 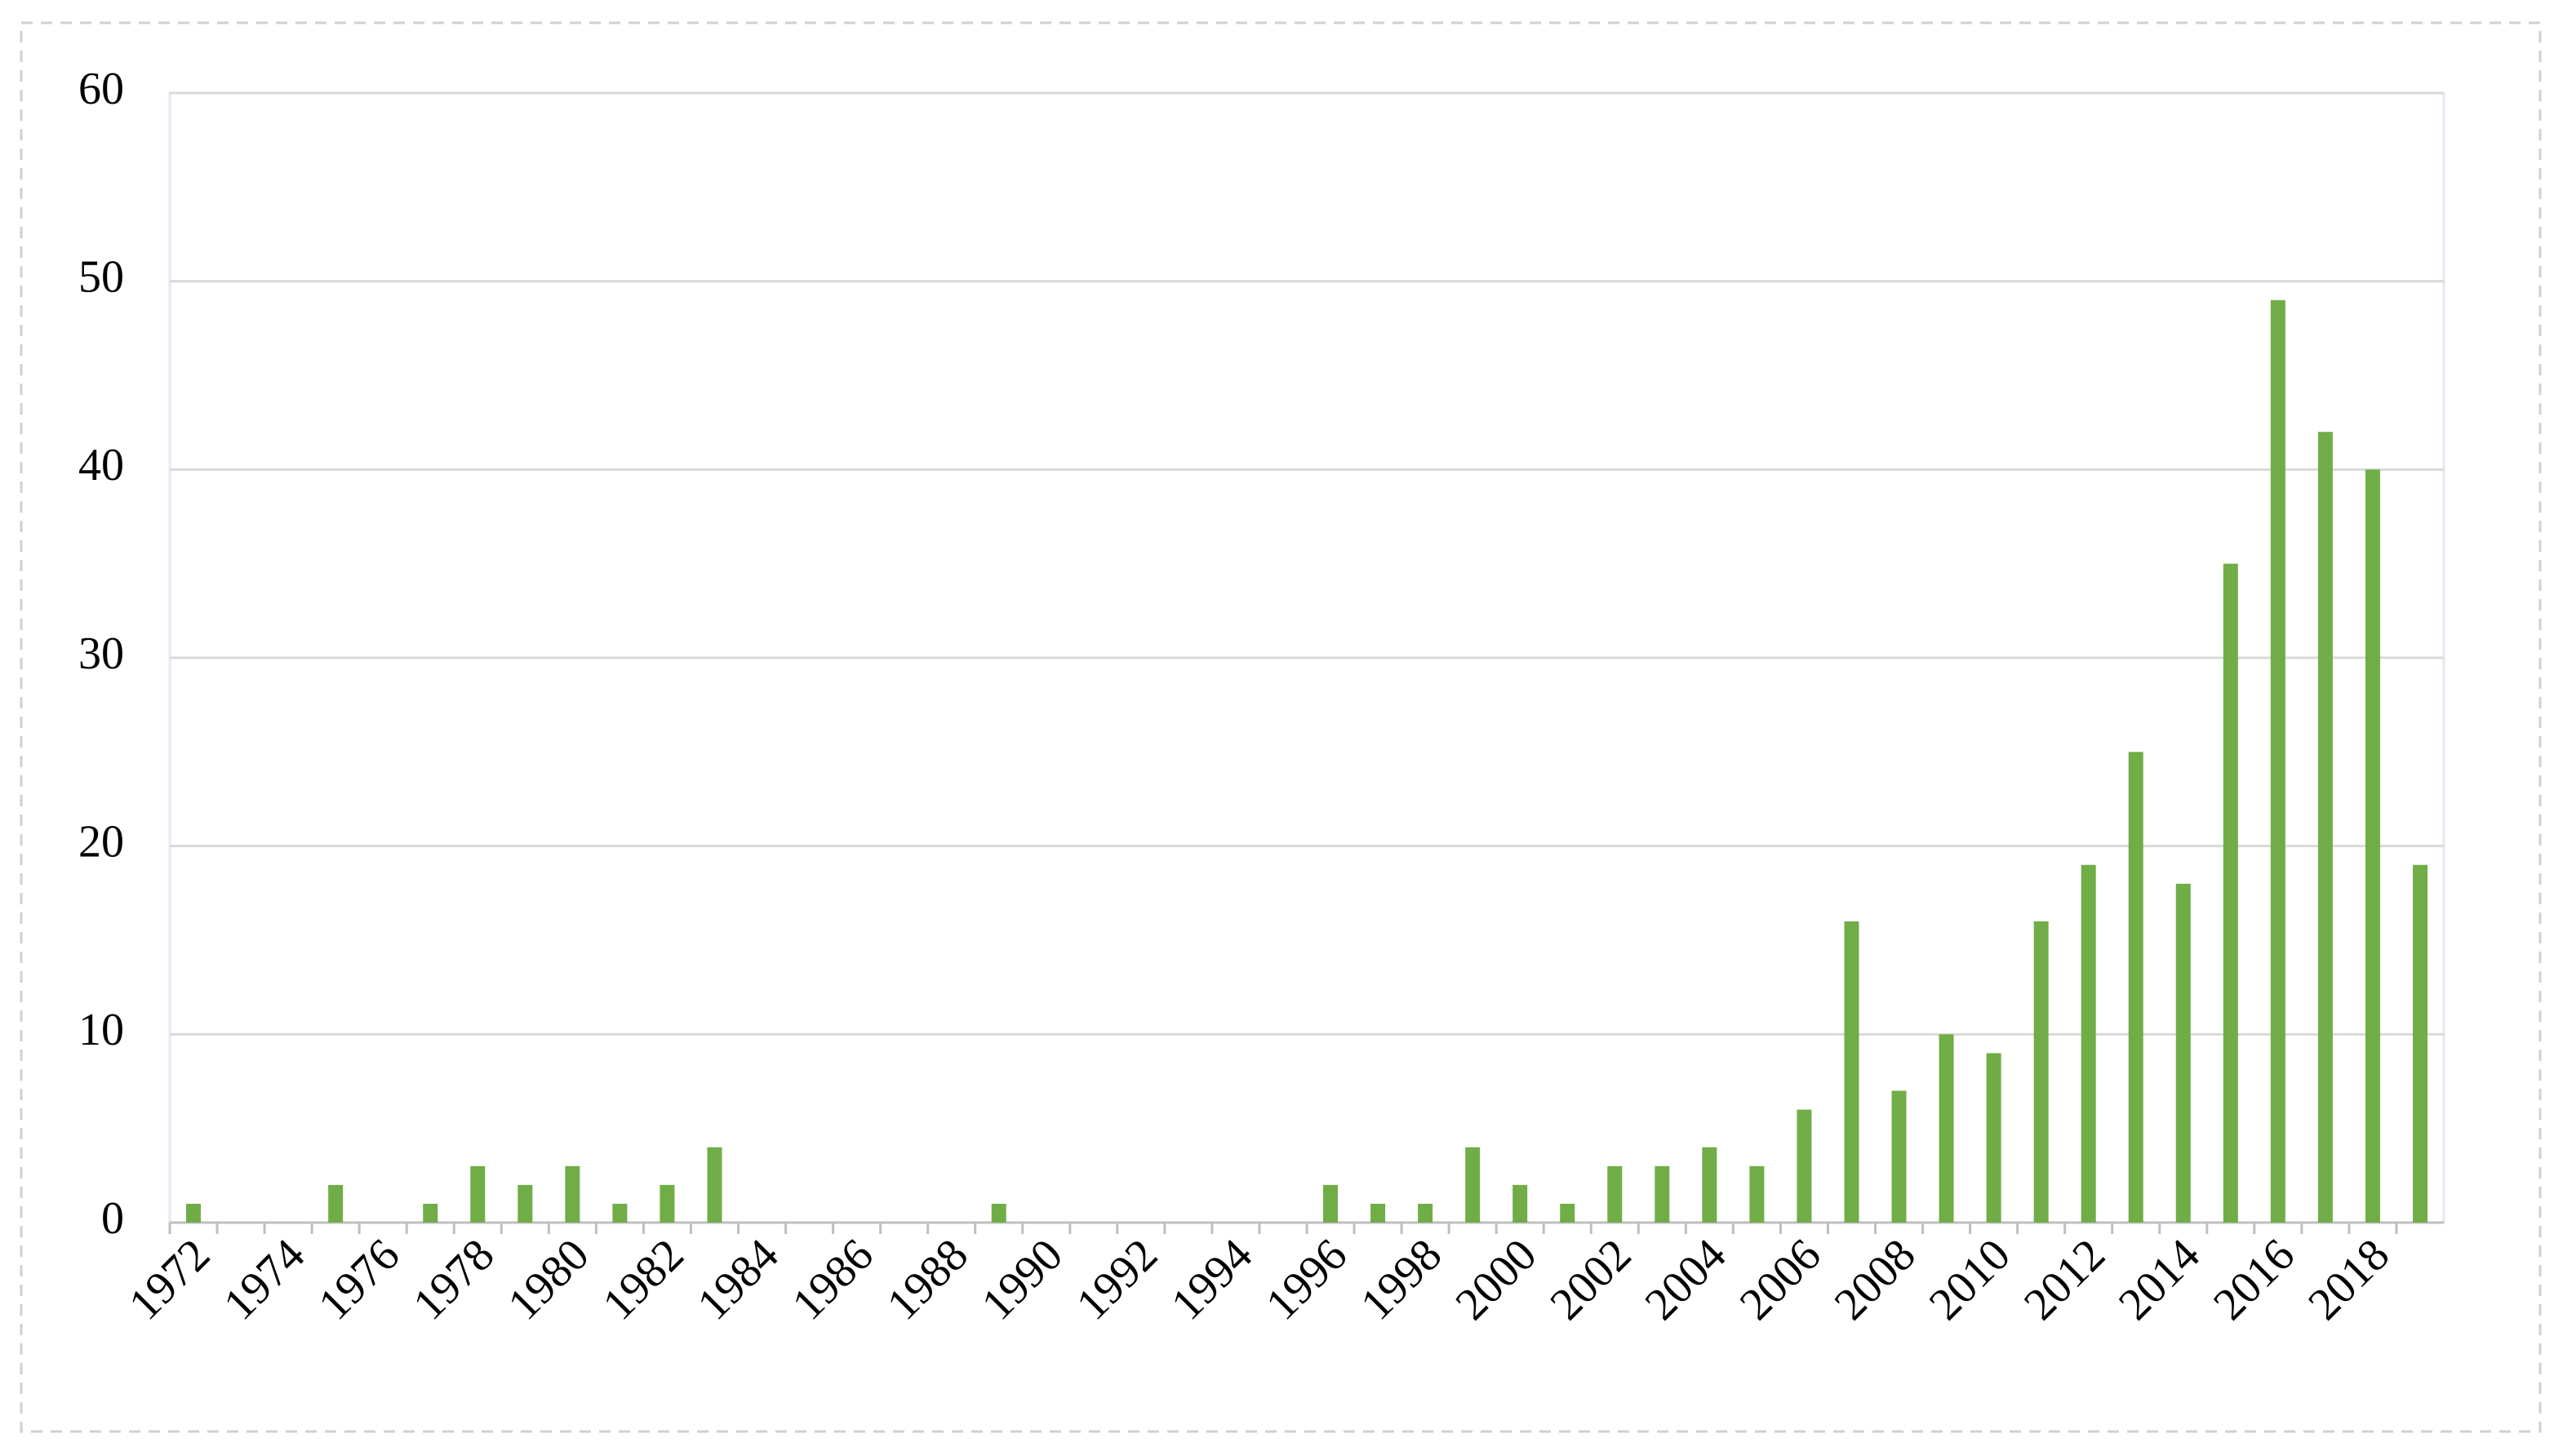 What do you see at coordinates (101, 843) in the screenshot?
I see `y-tick-label: 20` at bounding box center [101, 843].